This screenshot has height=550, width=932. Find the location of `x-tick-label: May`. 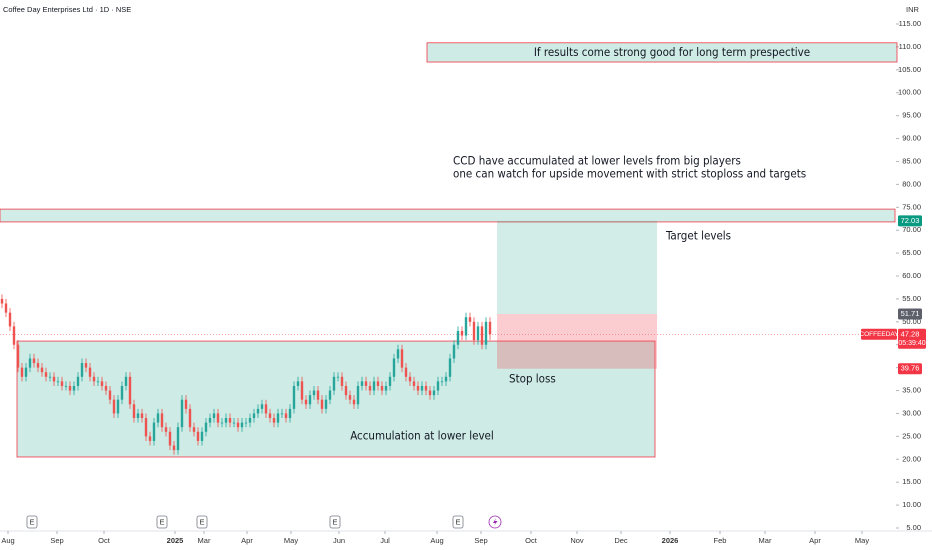

x-tick-label: May is located at coordinates (291, 540).